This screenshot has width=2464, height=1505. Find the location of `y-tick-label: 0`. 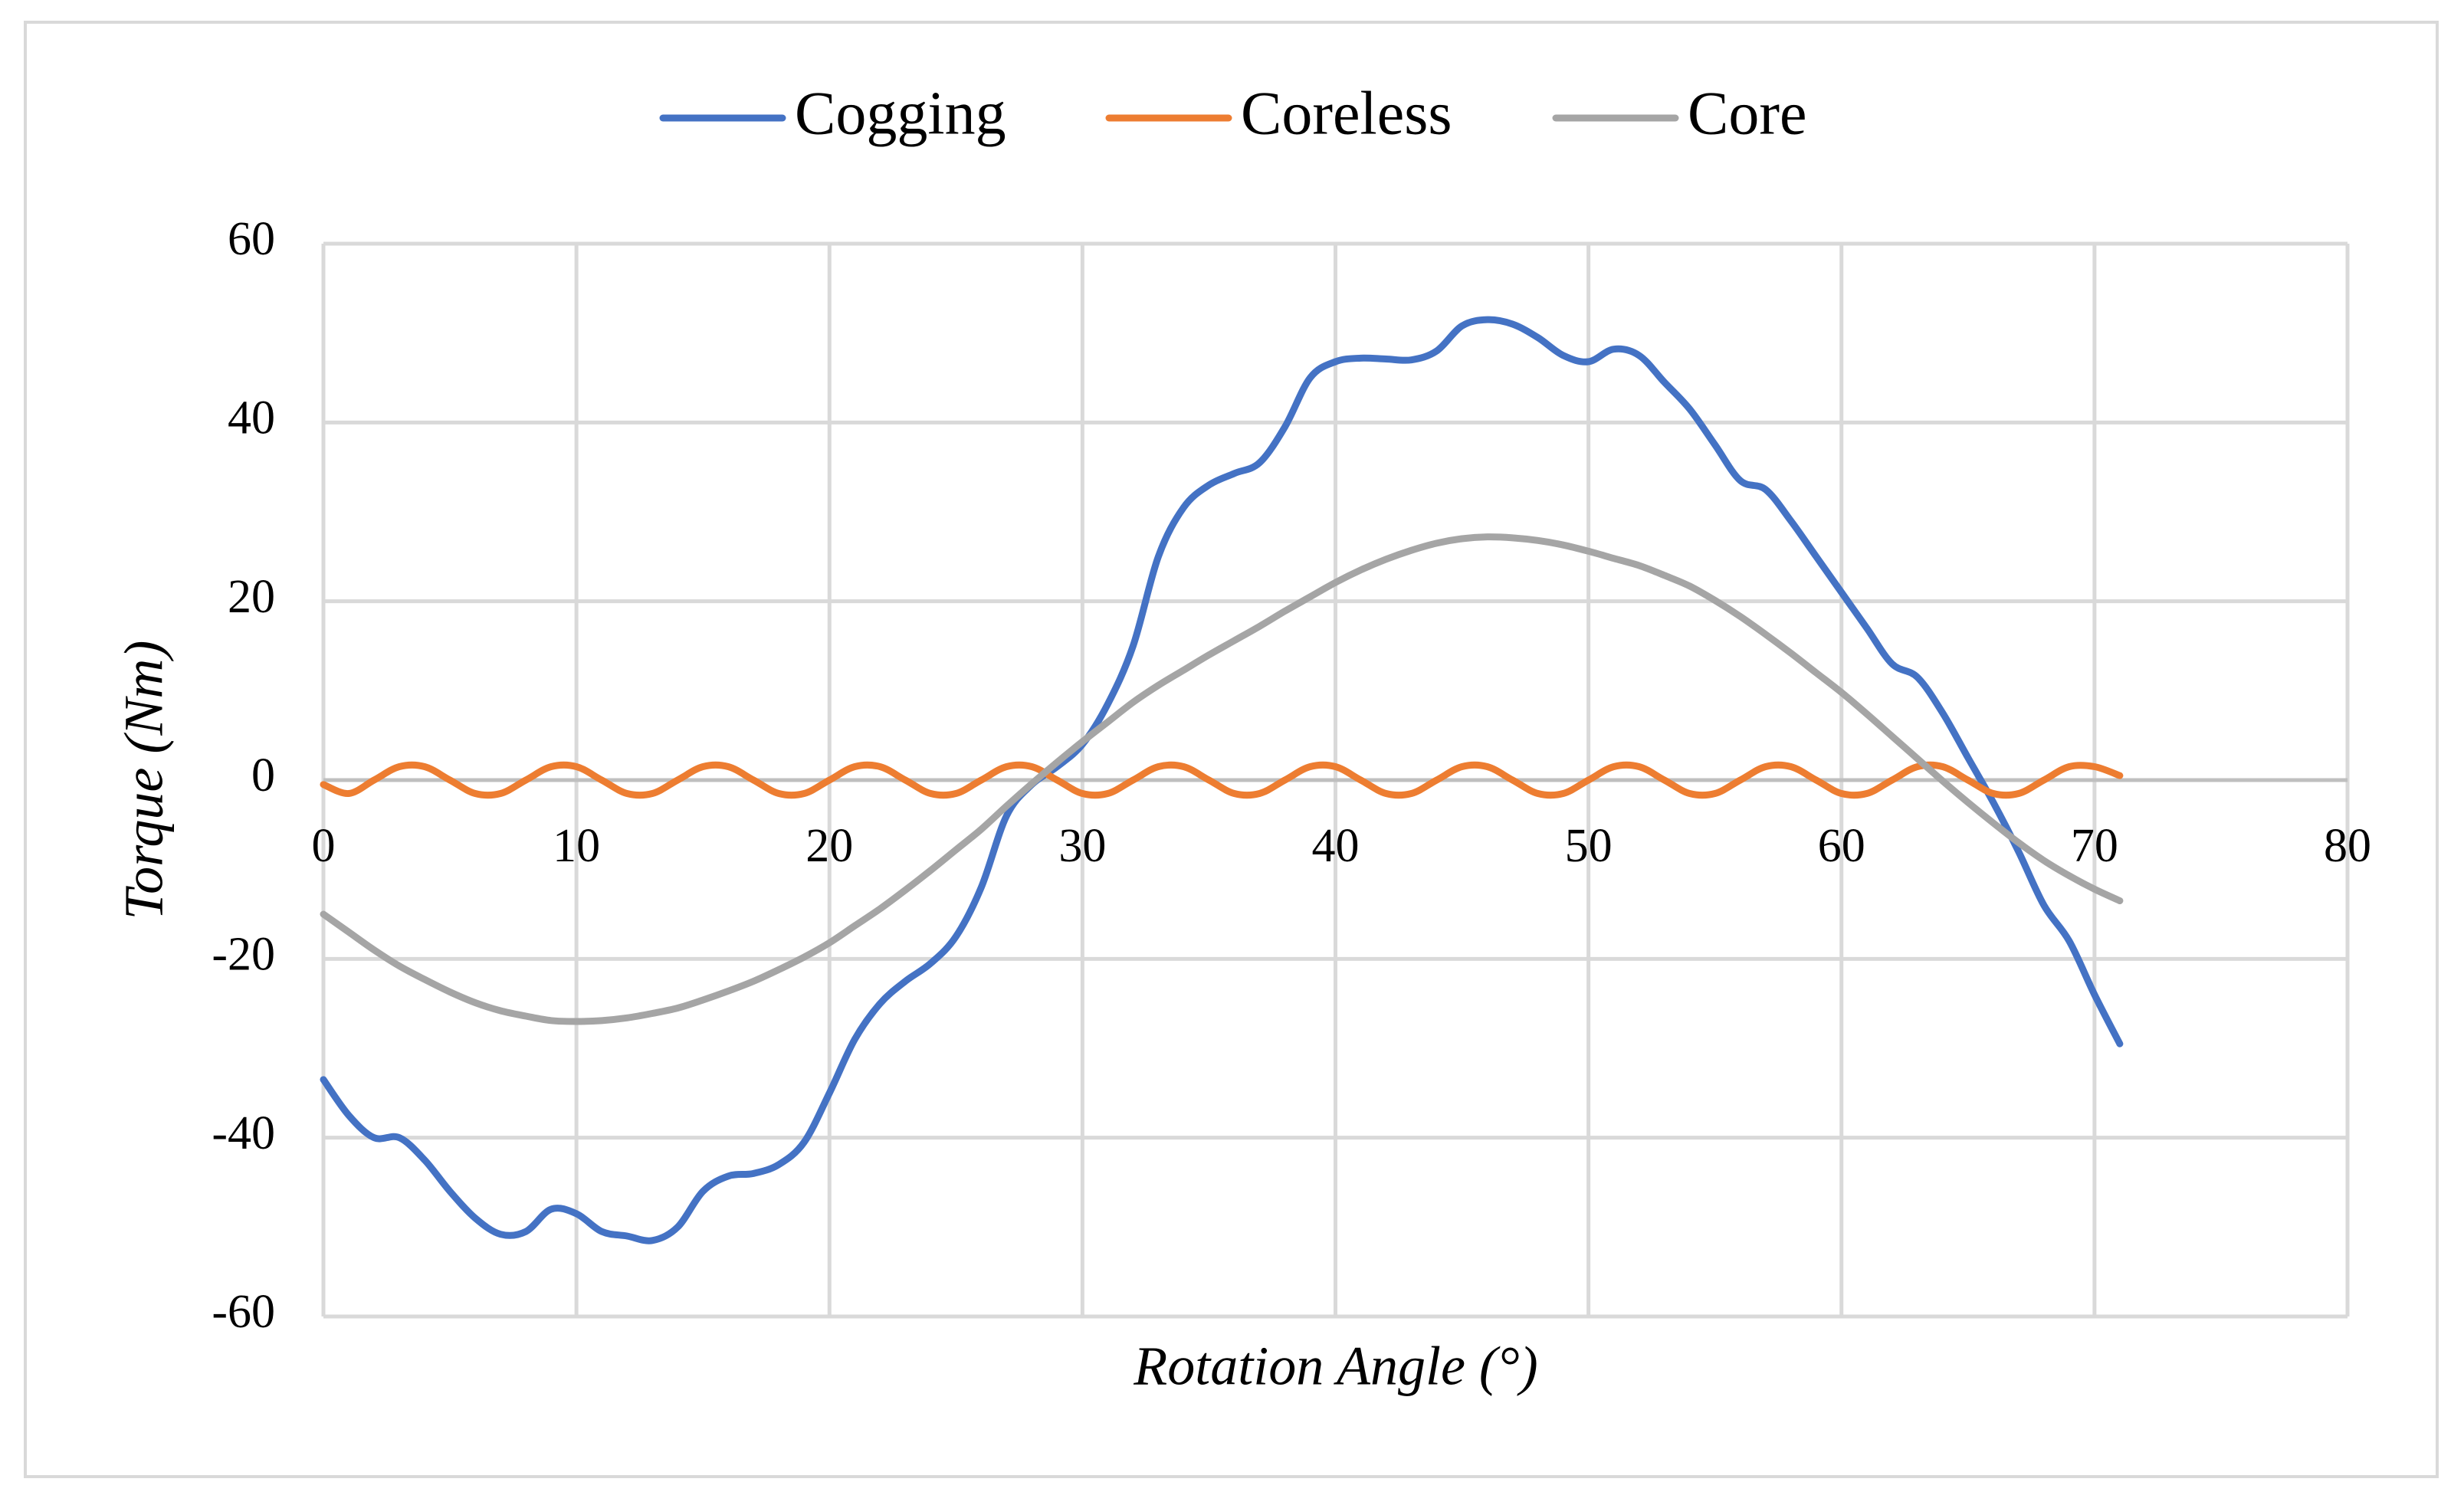

y-tick-label: 0 is located at coordinates (263, 776).